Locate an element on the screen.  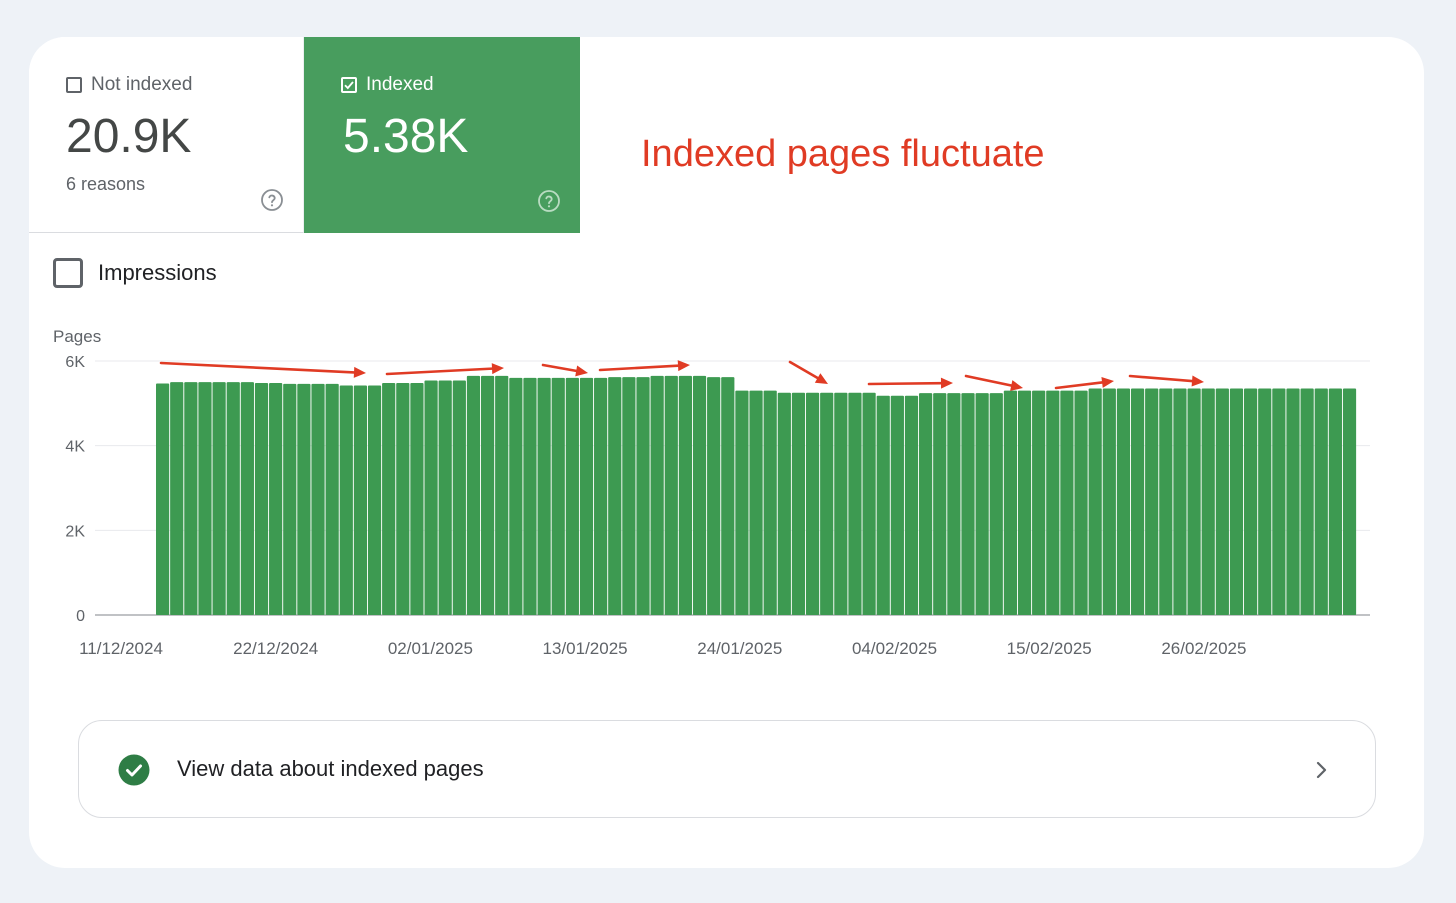
view-indexed-pages-label: View data about indexed pages is located at coordinates (330, 768).